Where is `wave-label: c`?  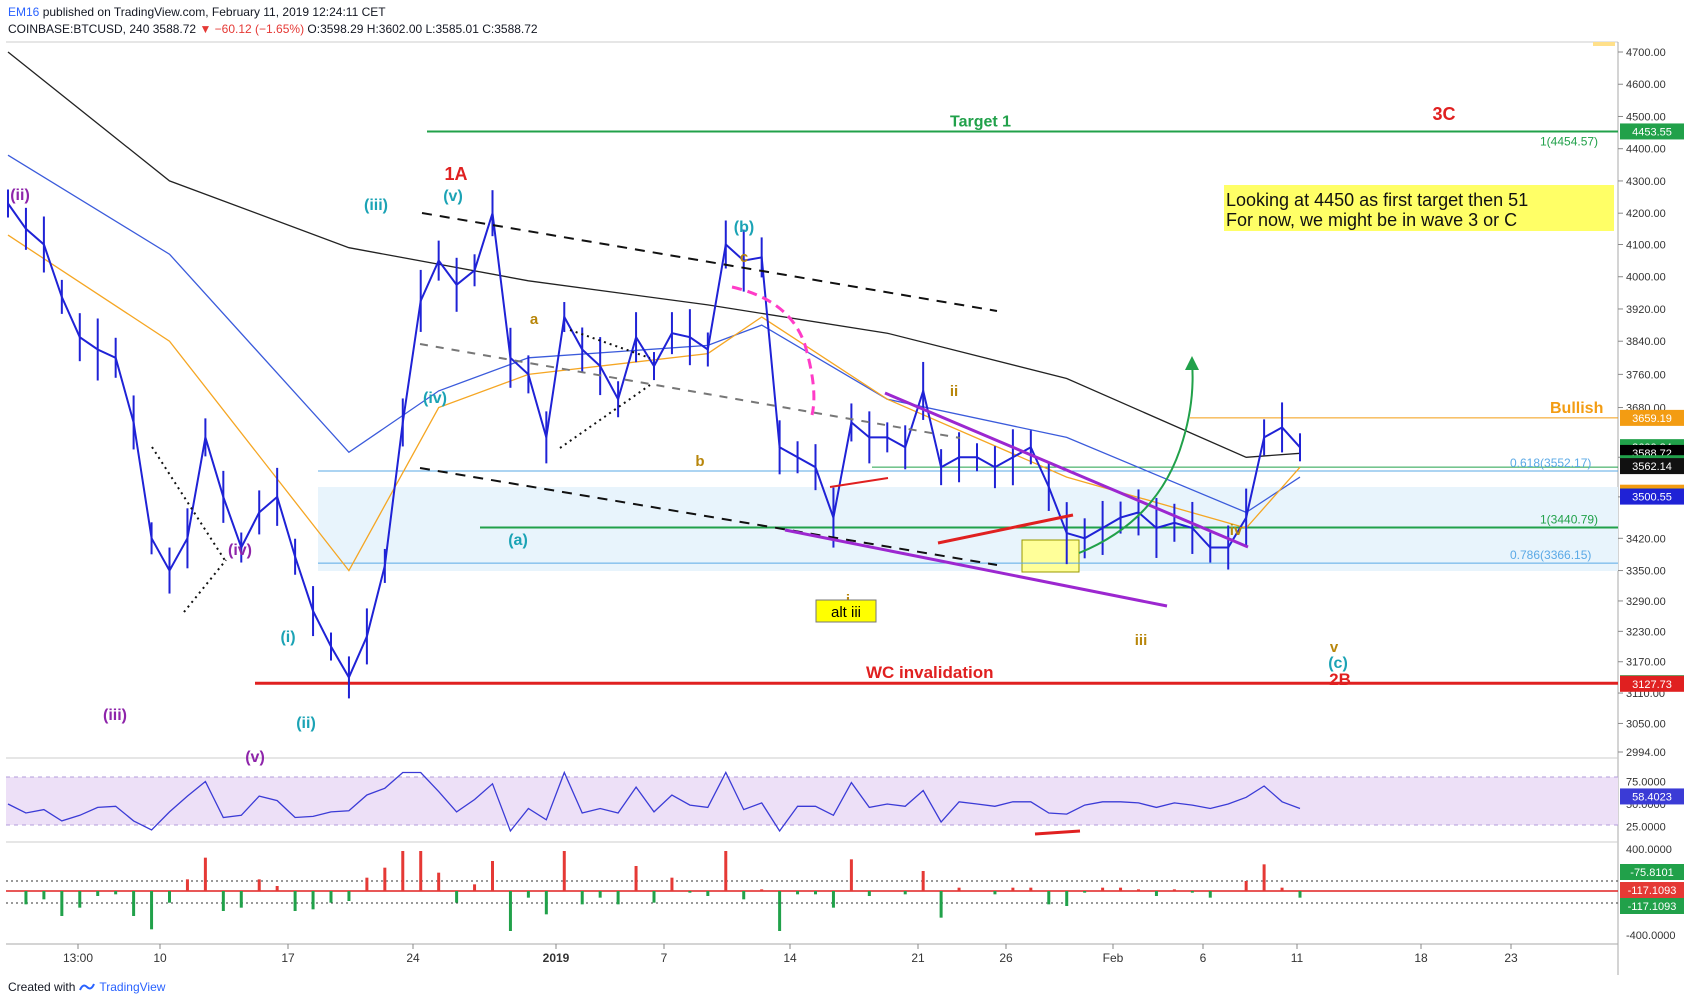
wave-label: c is located at coordinates (744, 257).